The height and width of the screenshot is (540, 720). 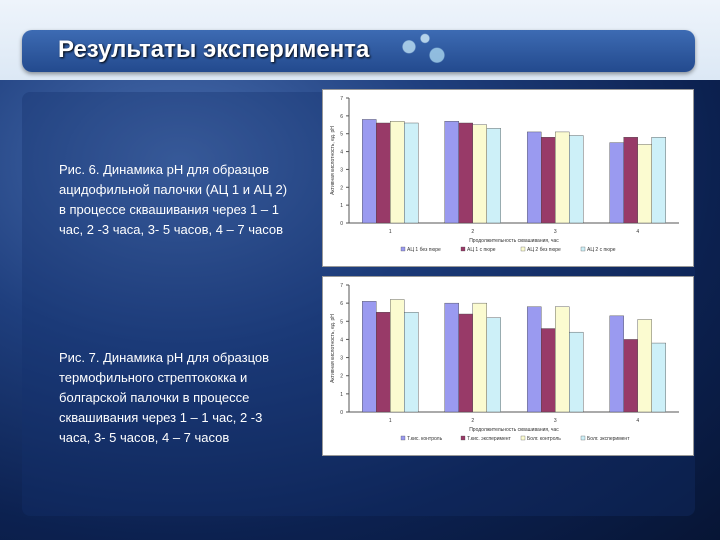 What do you see at coordinates (608, 439) in the screenshot?
I see `legend-label: Болг. эксперимент` at bounding box center [608, 439].